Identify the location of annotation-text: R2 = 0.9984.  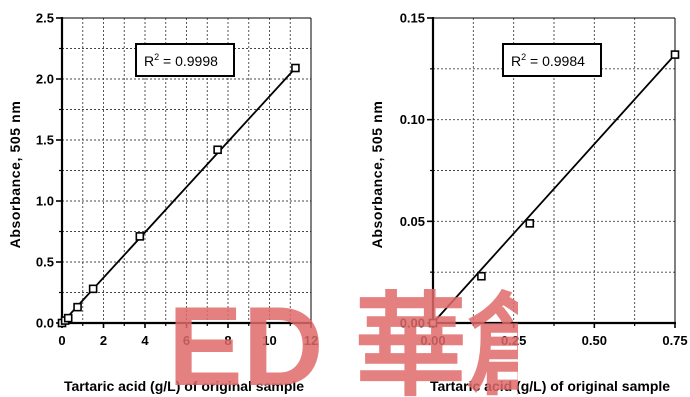
(548, 60).